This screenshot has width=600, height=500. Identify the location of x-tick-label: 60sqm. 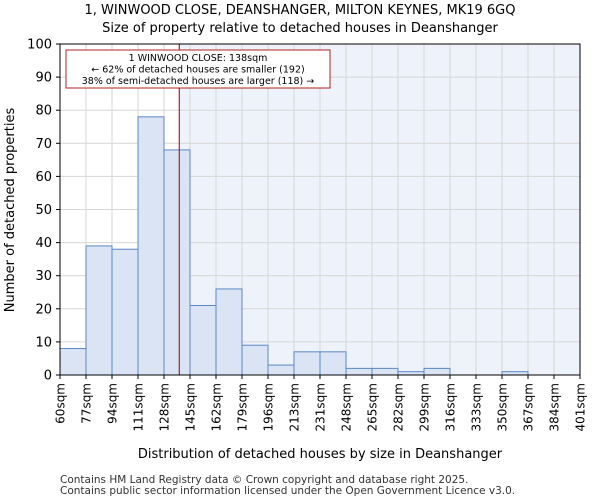
(61, 403).